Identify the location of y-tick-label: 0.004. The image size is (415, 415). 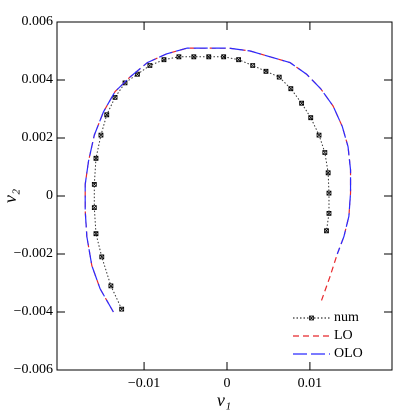
(38, 79).